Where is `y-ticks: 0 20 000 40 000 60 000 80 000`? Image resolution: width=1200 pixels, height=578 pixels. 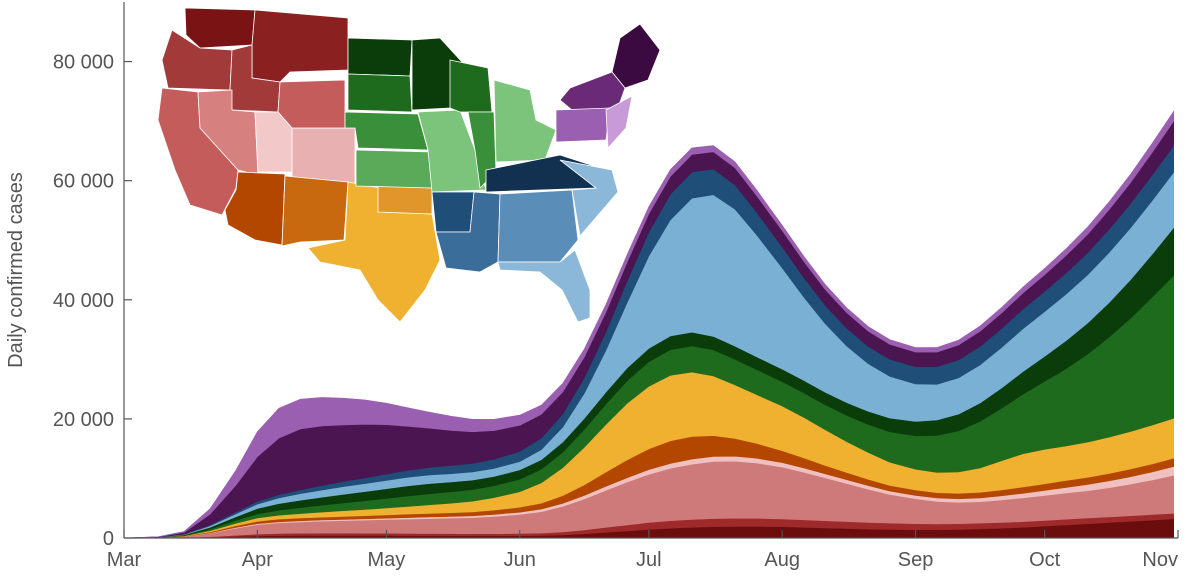
y-ticks: 0 20 000 40 000 60 000 80 000 is located at coordinates (92, 301).